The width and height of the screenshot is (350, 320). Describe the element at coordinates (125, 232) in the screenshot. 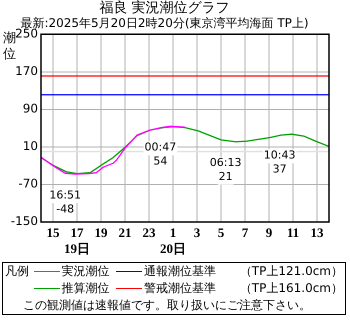

I see `x-tick-label: 21` at that location.